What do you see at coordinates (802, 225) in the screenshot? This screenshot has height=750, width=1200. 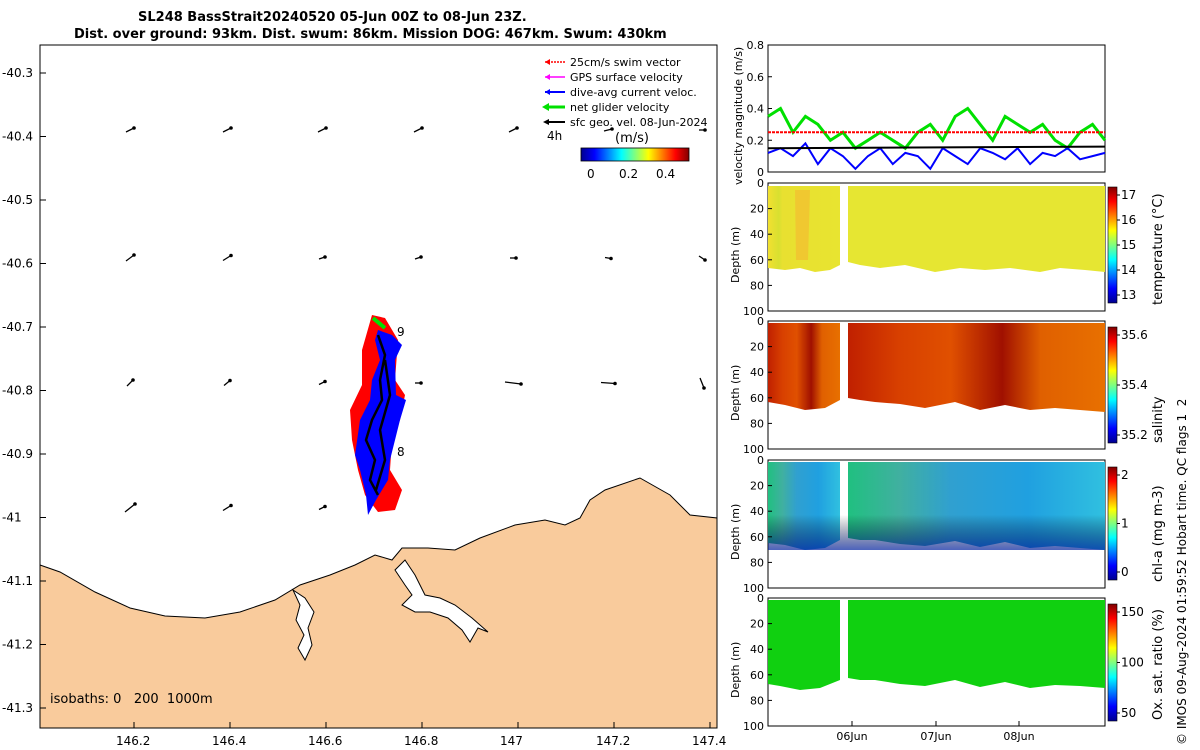 I see `temperature-warm-streak` at bounding box center [802, 225].